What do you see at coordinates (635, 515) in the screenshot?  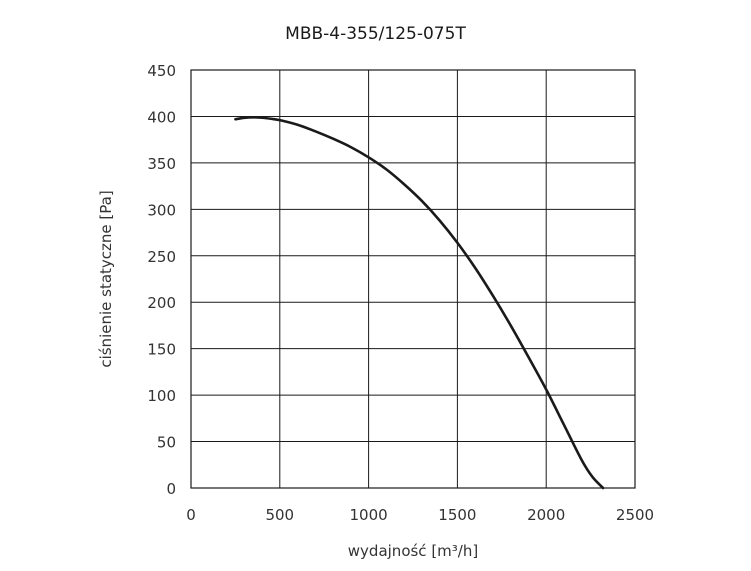 I see `x-tick-label: 2500` at bounding box center [635, 515].